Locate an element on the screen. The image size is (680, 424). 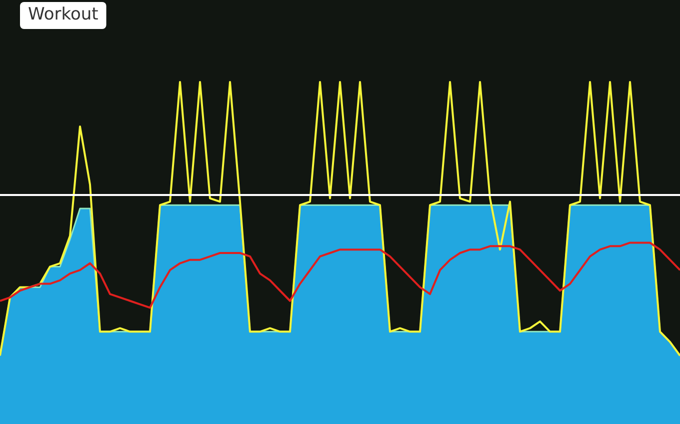
chart-title: Workout is located at coordinates (63, 14).